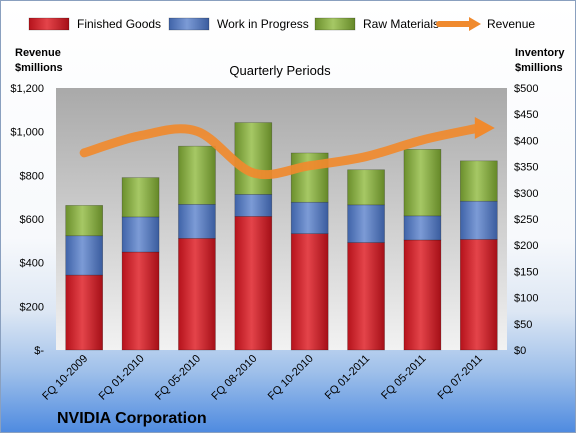  I want to click on x-tick-label: FQ 10-2010, so click(291, 378).